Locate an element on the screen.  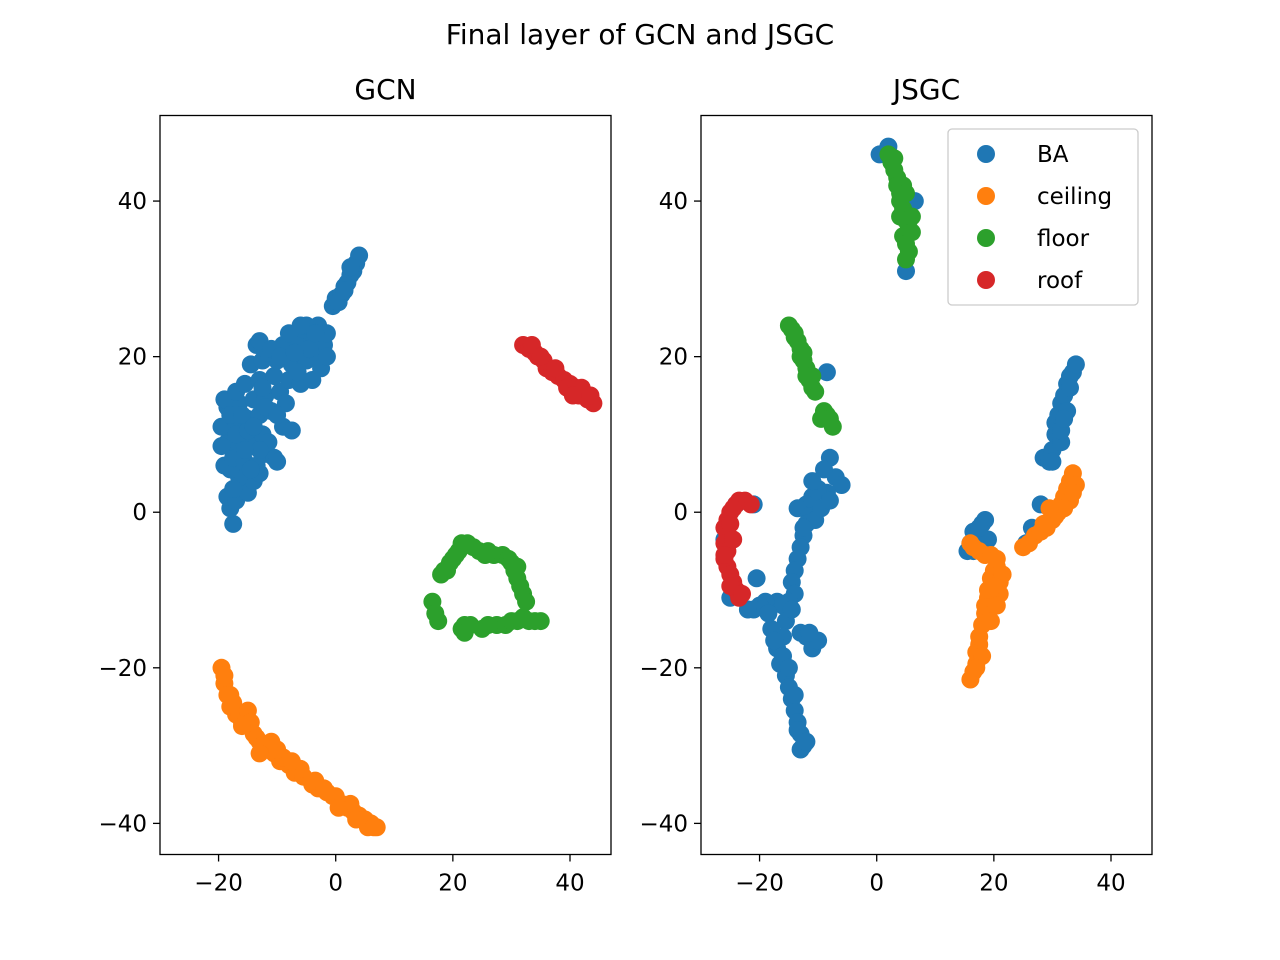
jsgc-legend: BA ceiling floor roof is located at coordinates (1043, 217).